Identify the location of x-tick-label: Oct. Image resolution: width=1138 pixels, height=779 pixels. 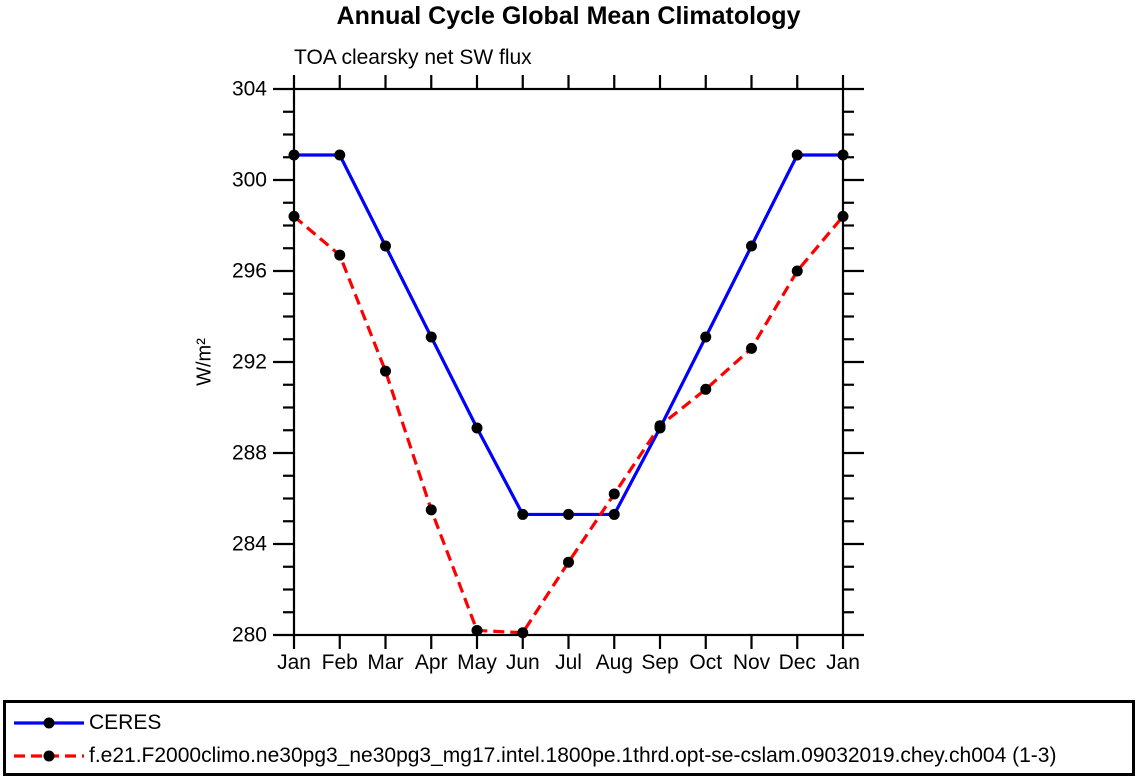
(705, 662).